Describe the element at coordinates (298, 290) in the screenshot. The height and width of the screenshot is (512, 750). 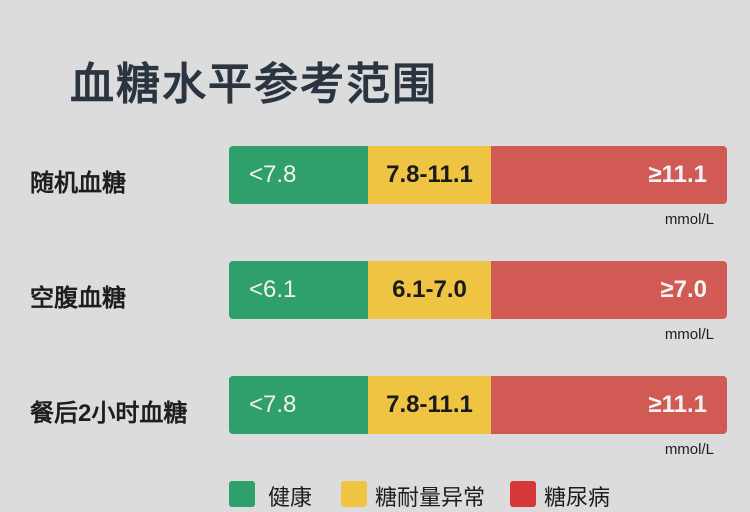
I see `healthy-segment: <6.1` at that location.